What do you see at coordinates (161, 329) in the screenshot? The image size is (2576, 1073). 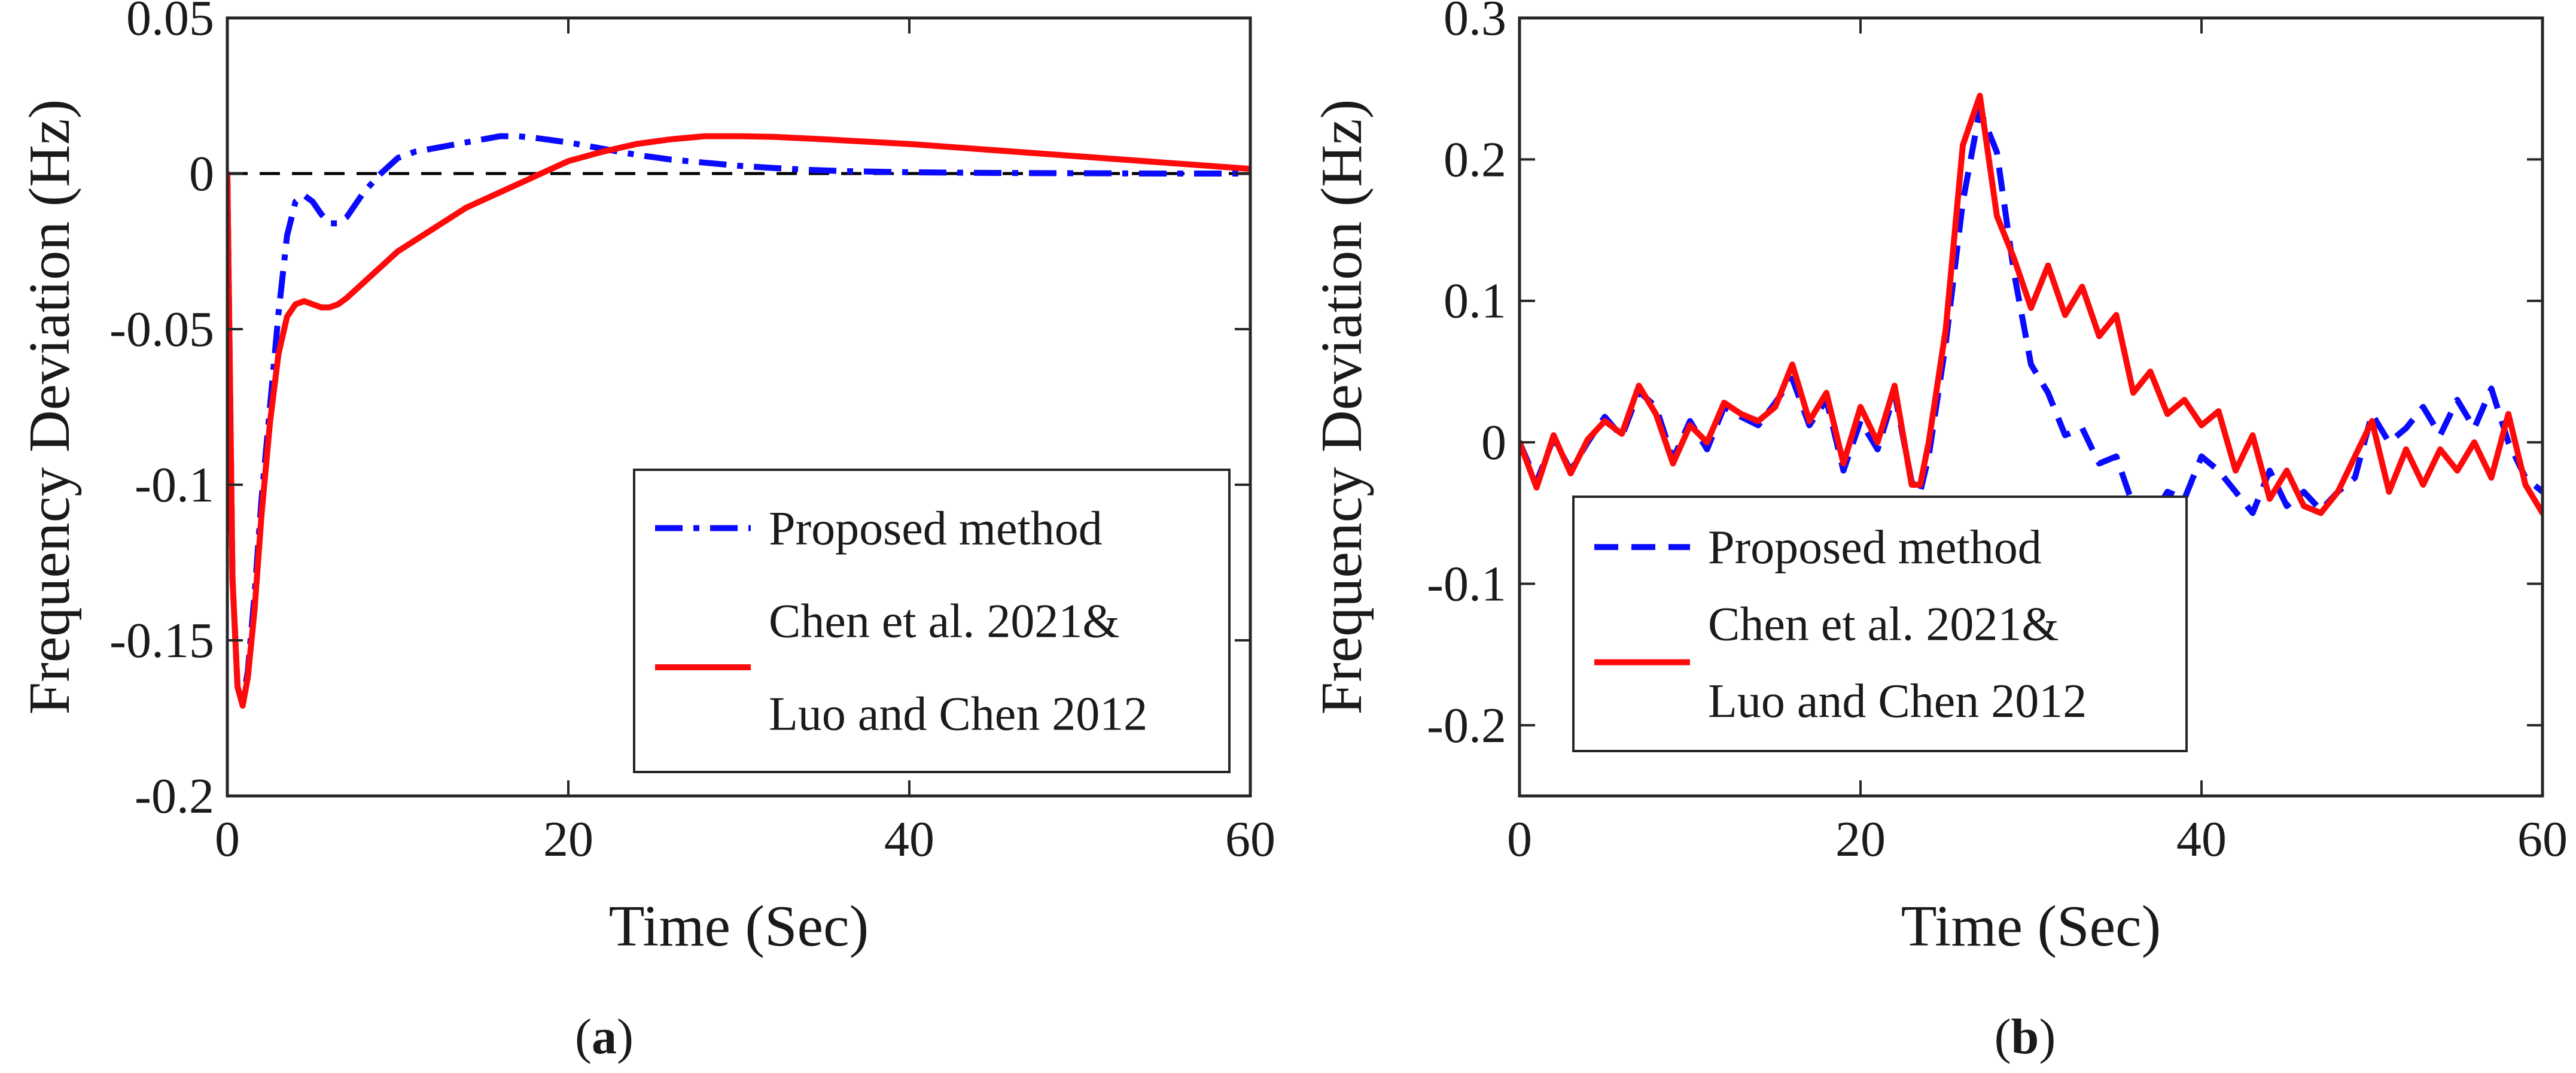 I see `y-tick-label: -0.05` at bounding box center [161, 329].